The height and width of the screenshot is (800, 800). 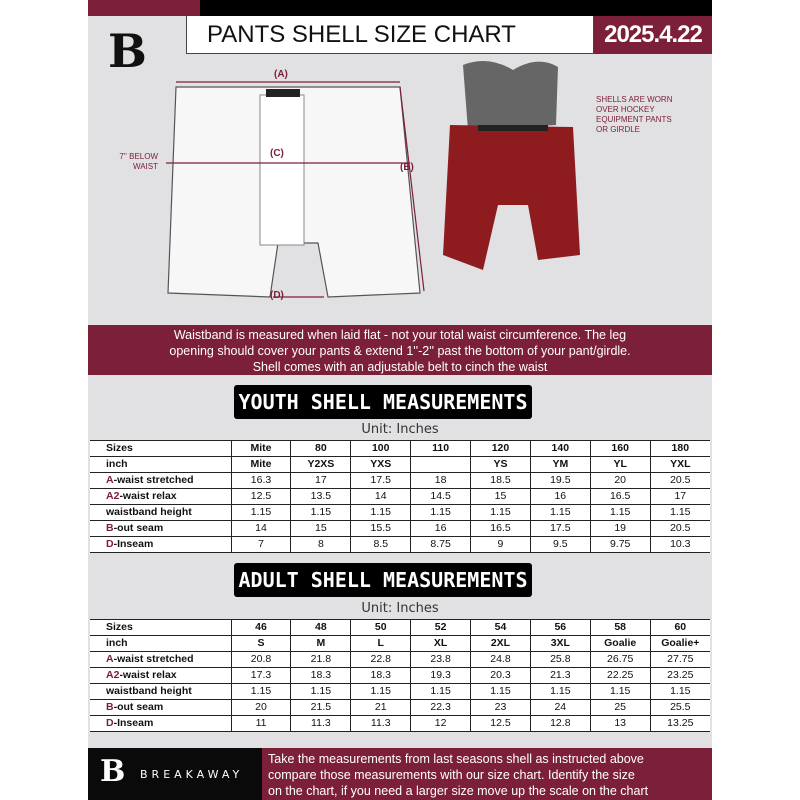 I want to click on top-bar-black, so click(x=456, y=8).